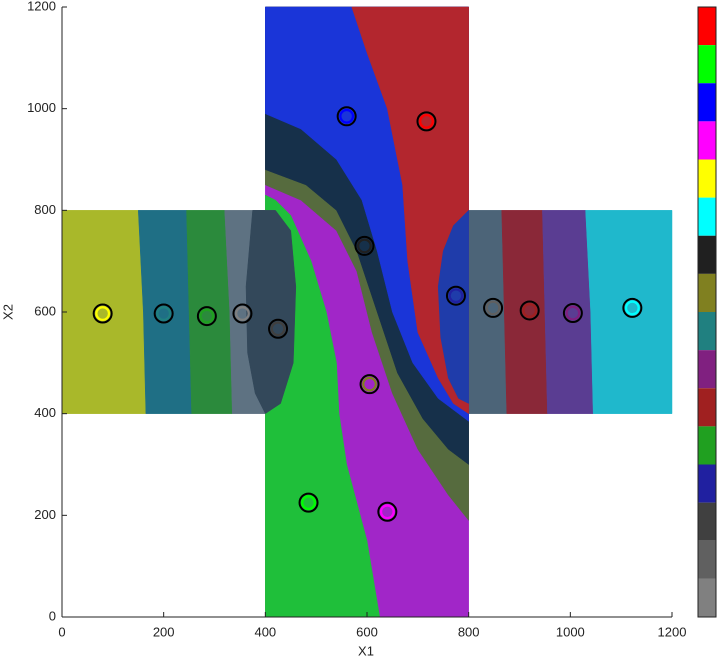 This screenshot has height=662, width=718. What do you see at coordinates (41, 6) in the screenshot?
I see `y-tick-label: 1200` at bounding box center [41, 6].